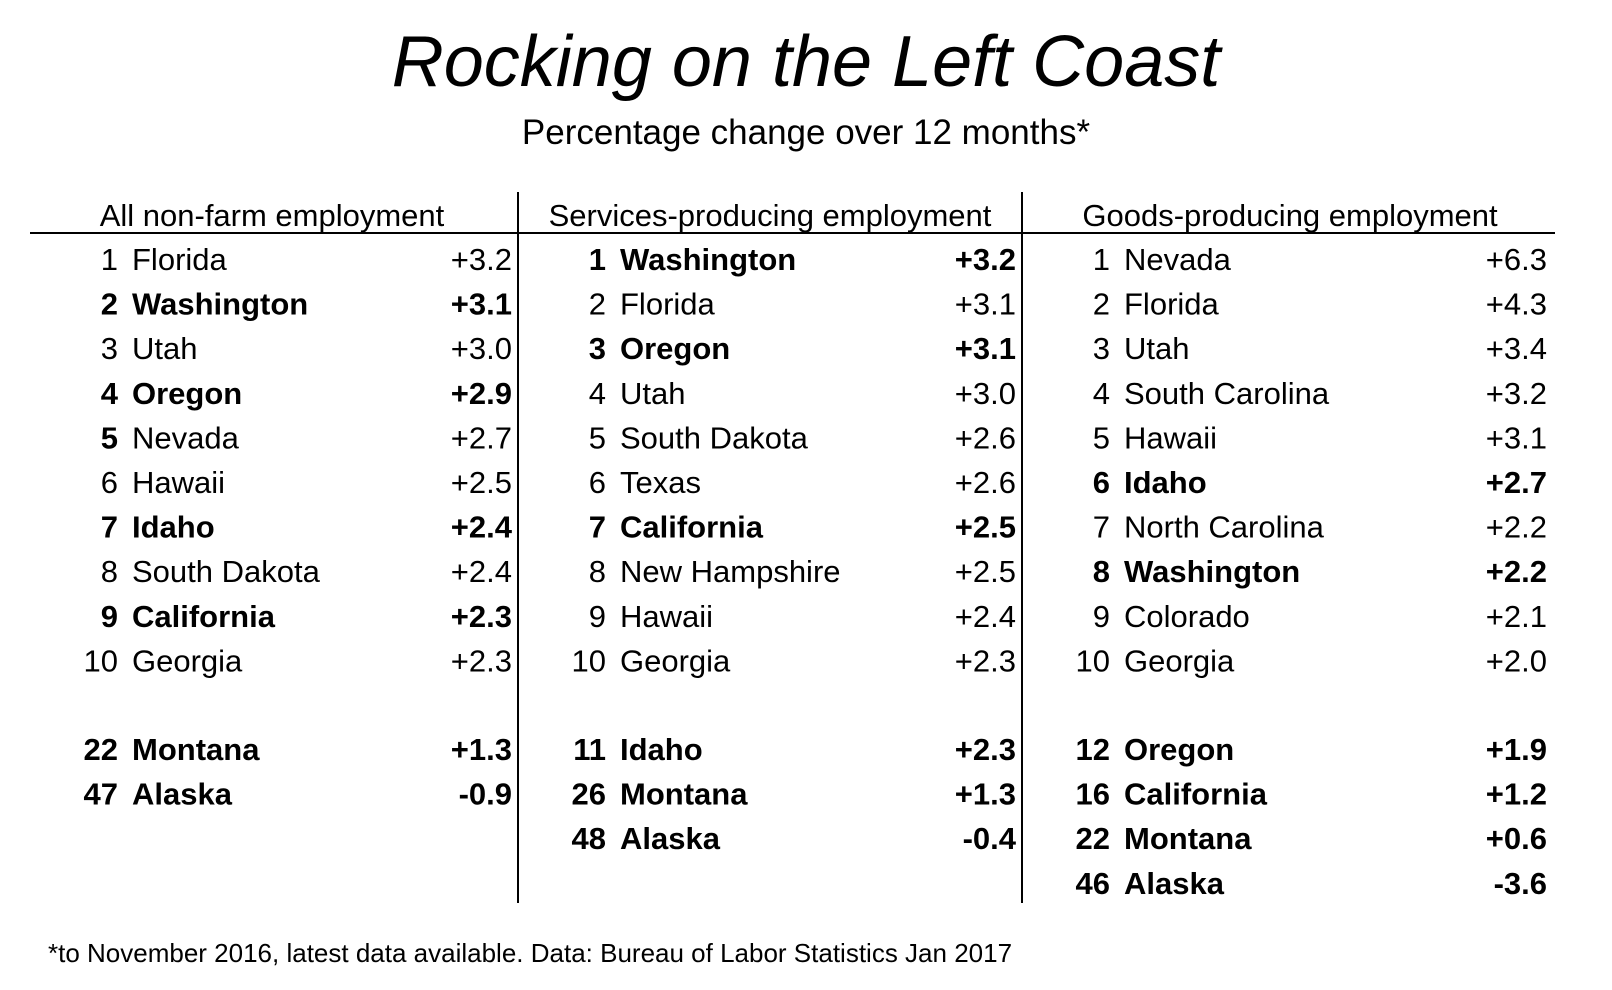 This screenshot has width=1612, height=990. Describe the element at coordinates (272, 215) in the screenshot. I see `column-header: All non-farm employment` at that location.